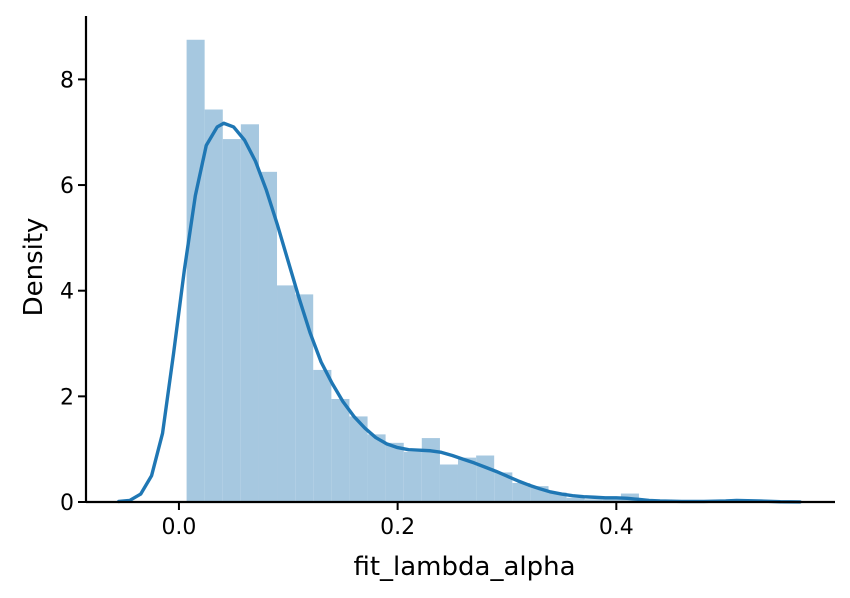 The width and height of the screenshot is (850, 598). I want to click on y-tick-label: 6, so click(67, 186).